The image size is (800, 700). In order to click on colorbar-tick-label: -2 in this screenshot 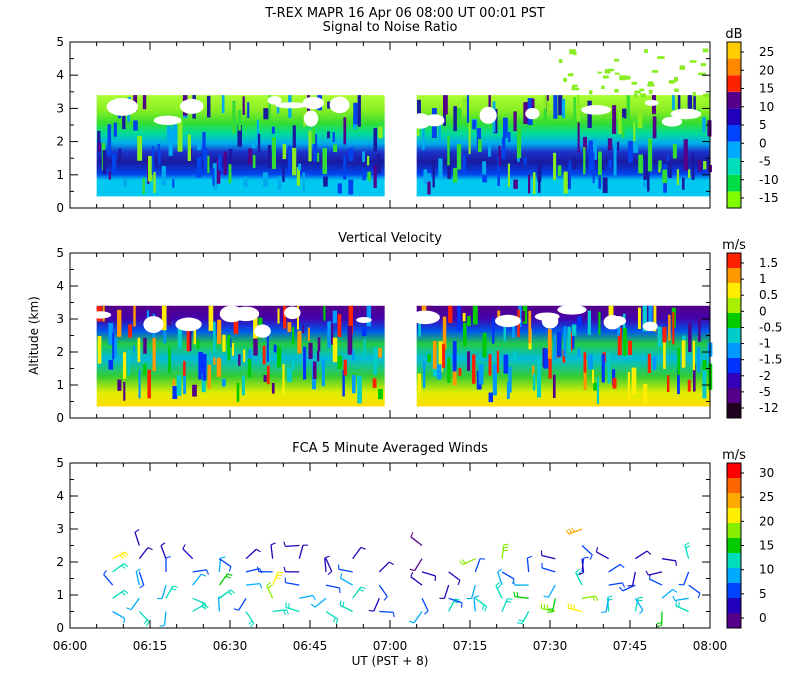, I will do `click(765, 376)`.